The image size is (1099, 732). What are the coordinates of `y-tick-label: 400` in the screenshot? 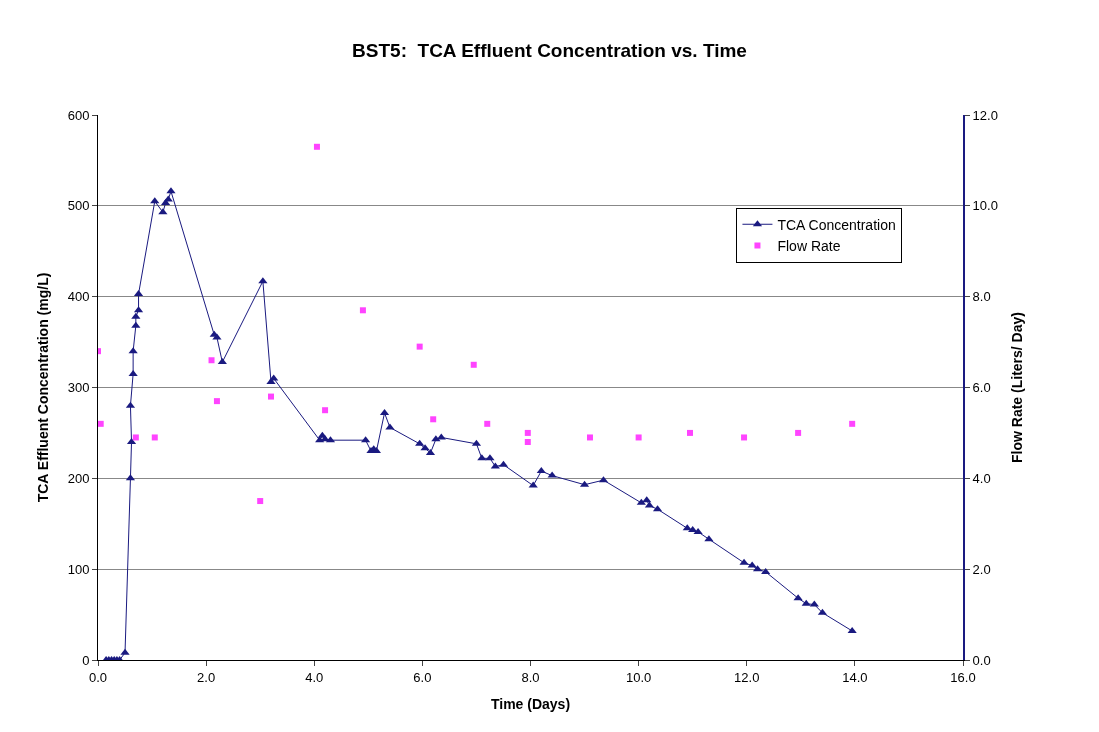 It's located at (78, 297).